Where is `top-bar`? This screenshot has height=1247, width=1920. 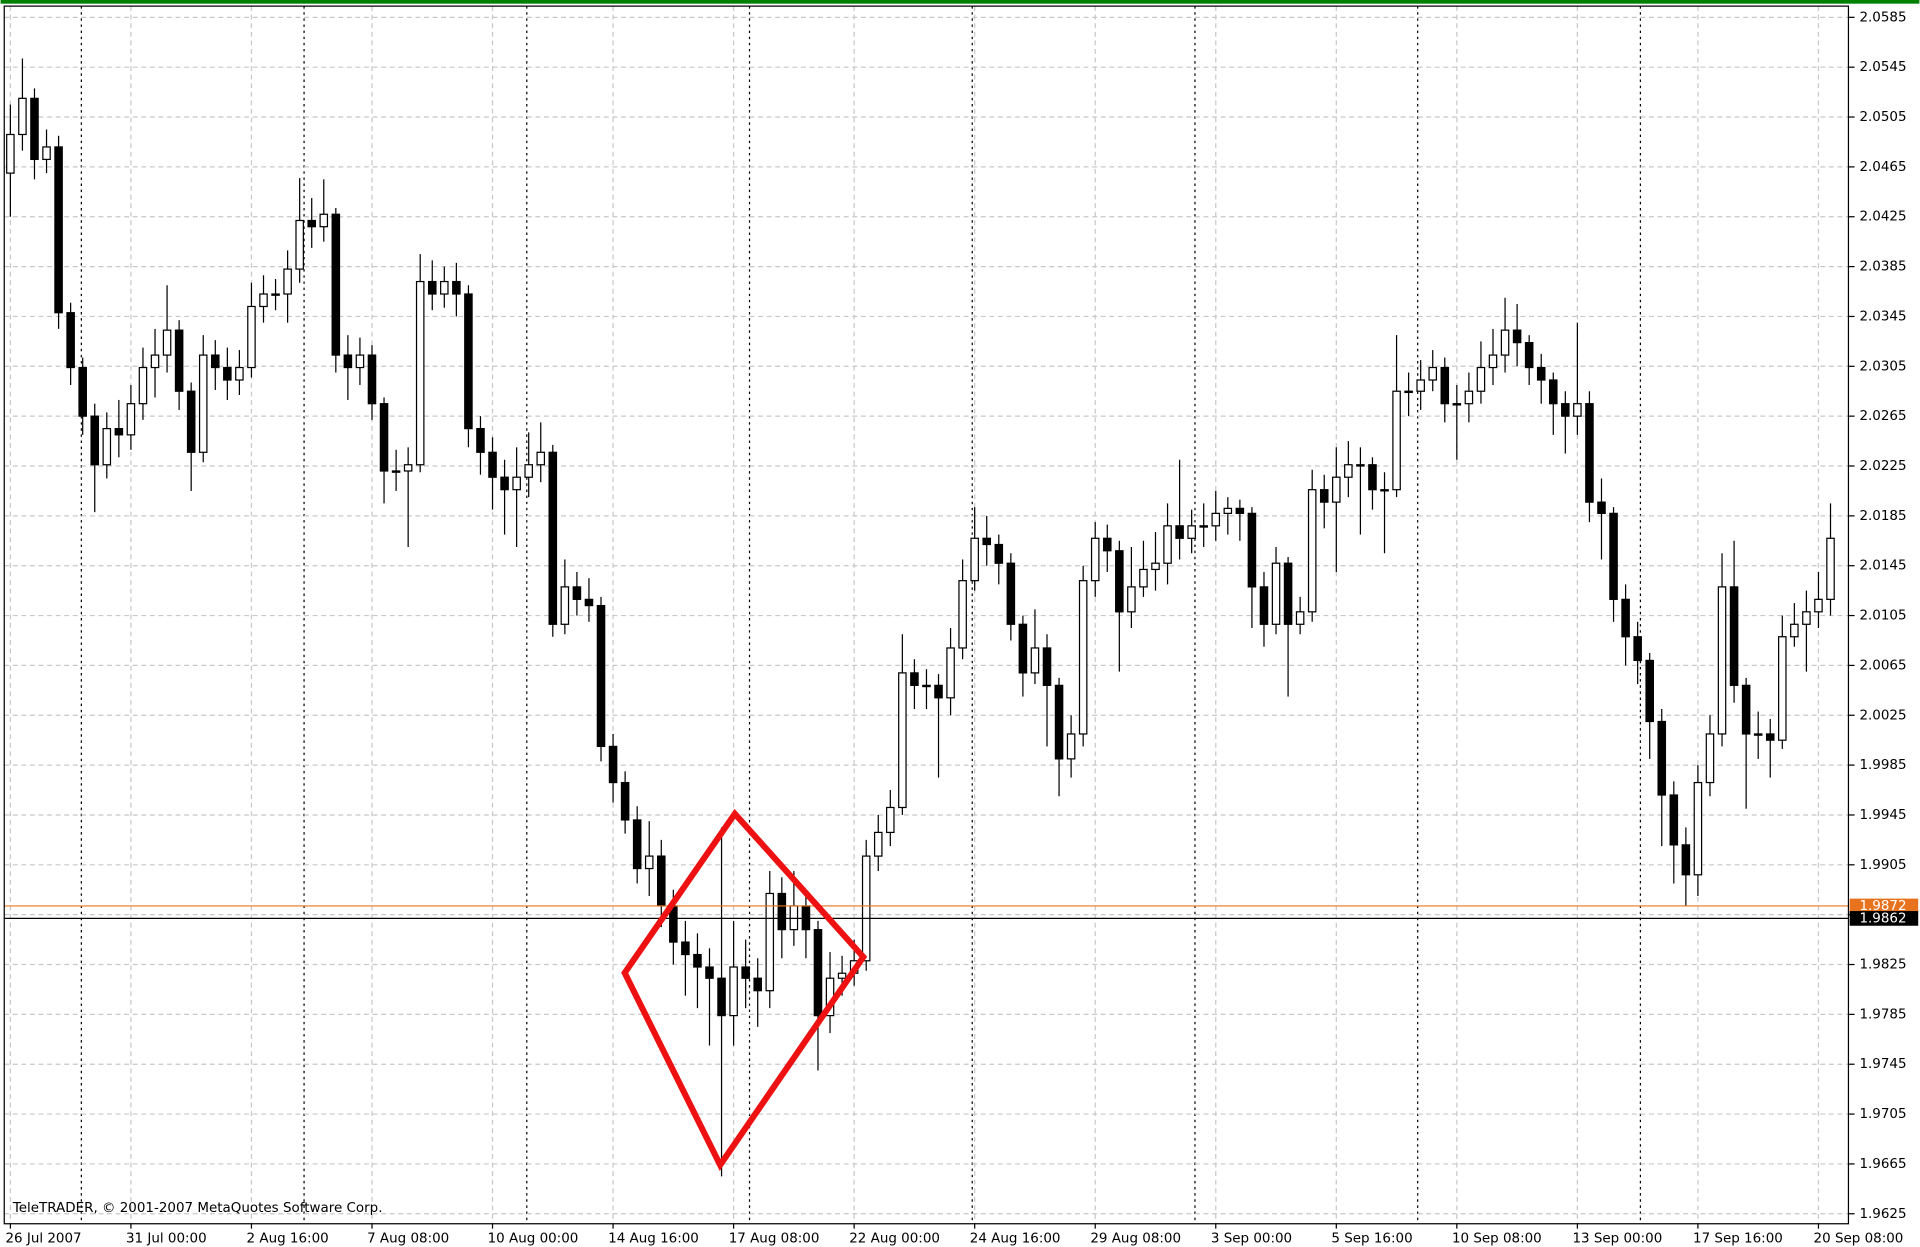 top-bar is located at coordinates (960, 2).